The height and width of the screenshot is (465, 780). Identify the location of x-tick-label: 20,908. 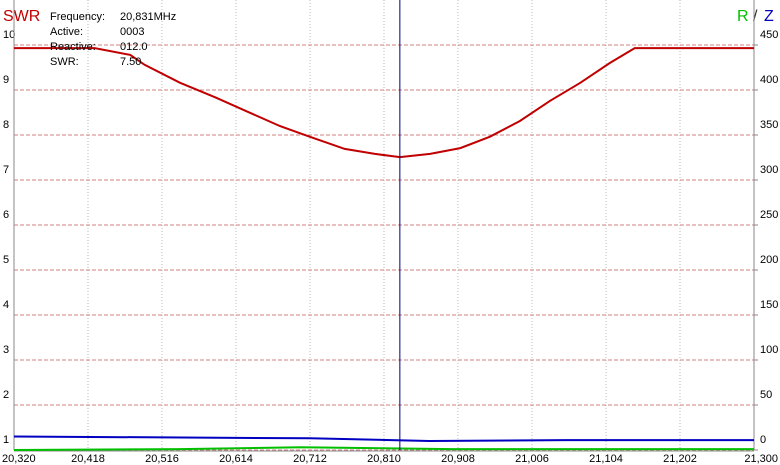
(458, 459).